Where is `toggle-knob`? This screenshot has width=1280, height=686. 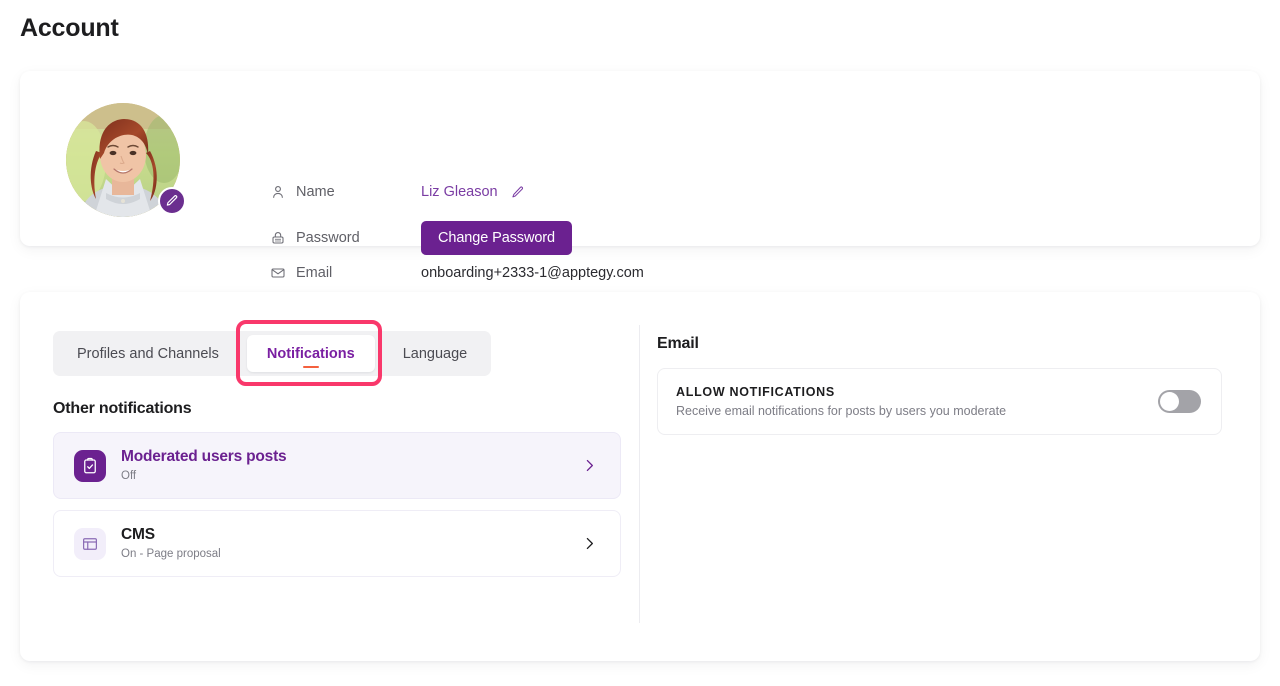
toggle-knob is located at coordinates (1169, 401).